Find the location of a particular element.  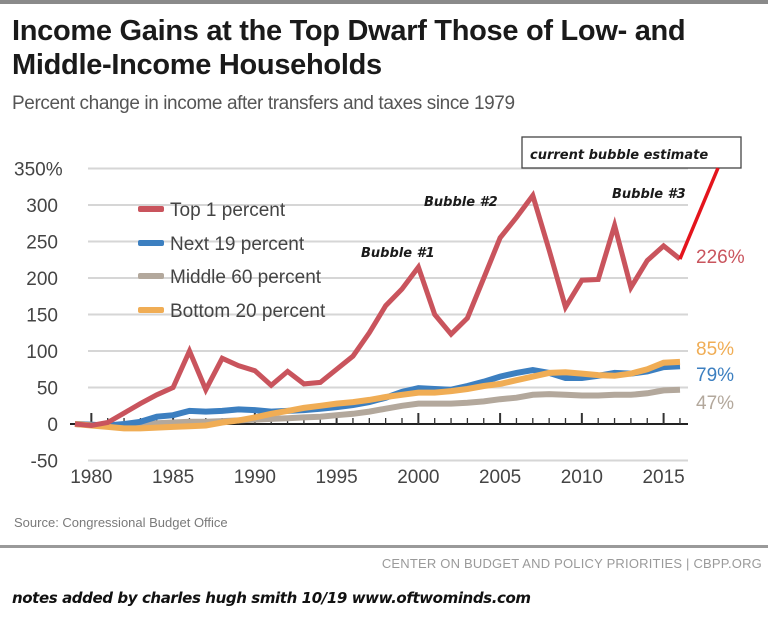

y-tick-label: 350% is located at coordinates (38, 170).